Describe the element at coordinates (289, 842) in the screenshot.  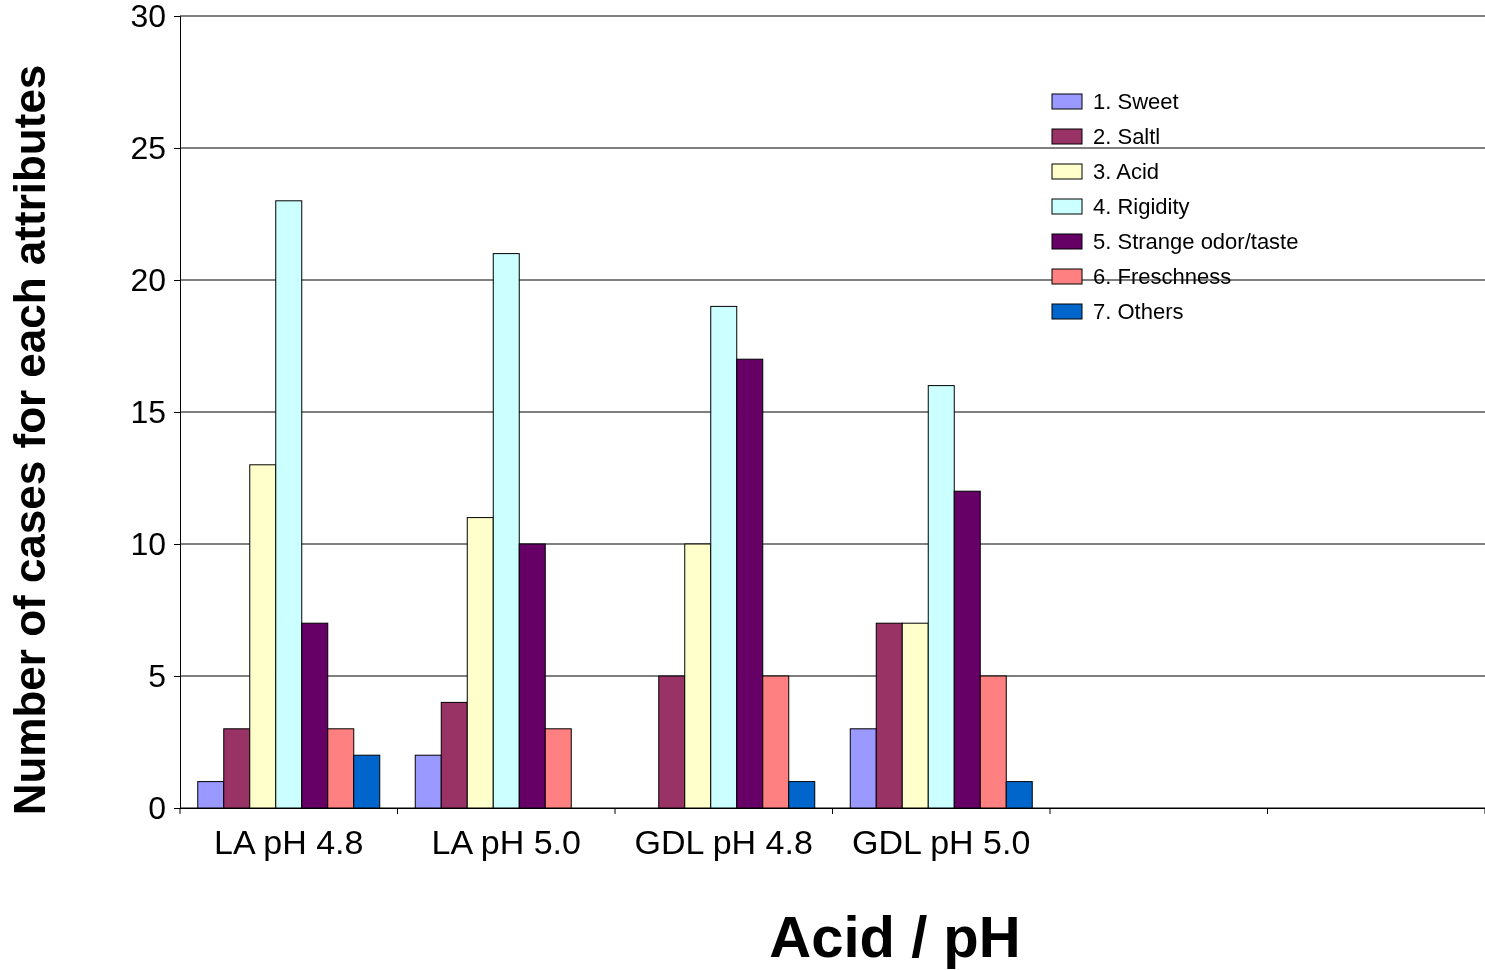
I see `x-tick-label: LA pH 4.8` at that location.